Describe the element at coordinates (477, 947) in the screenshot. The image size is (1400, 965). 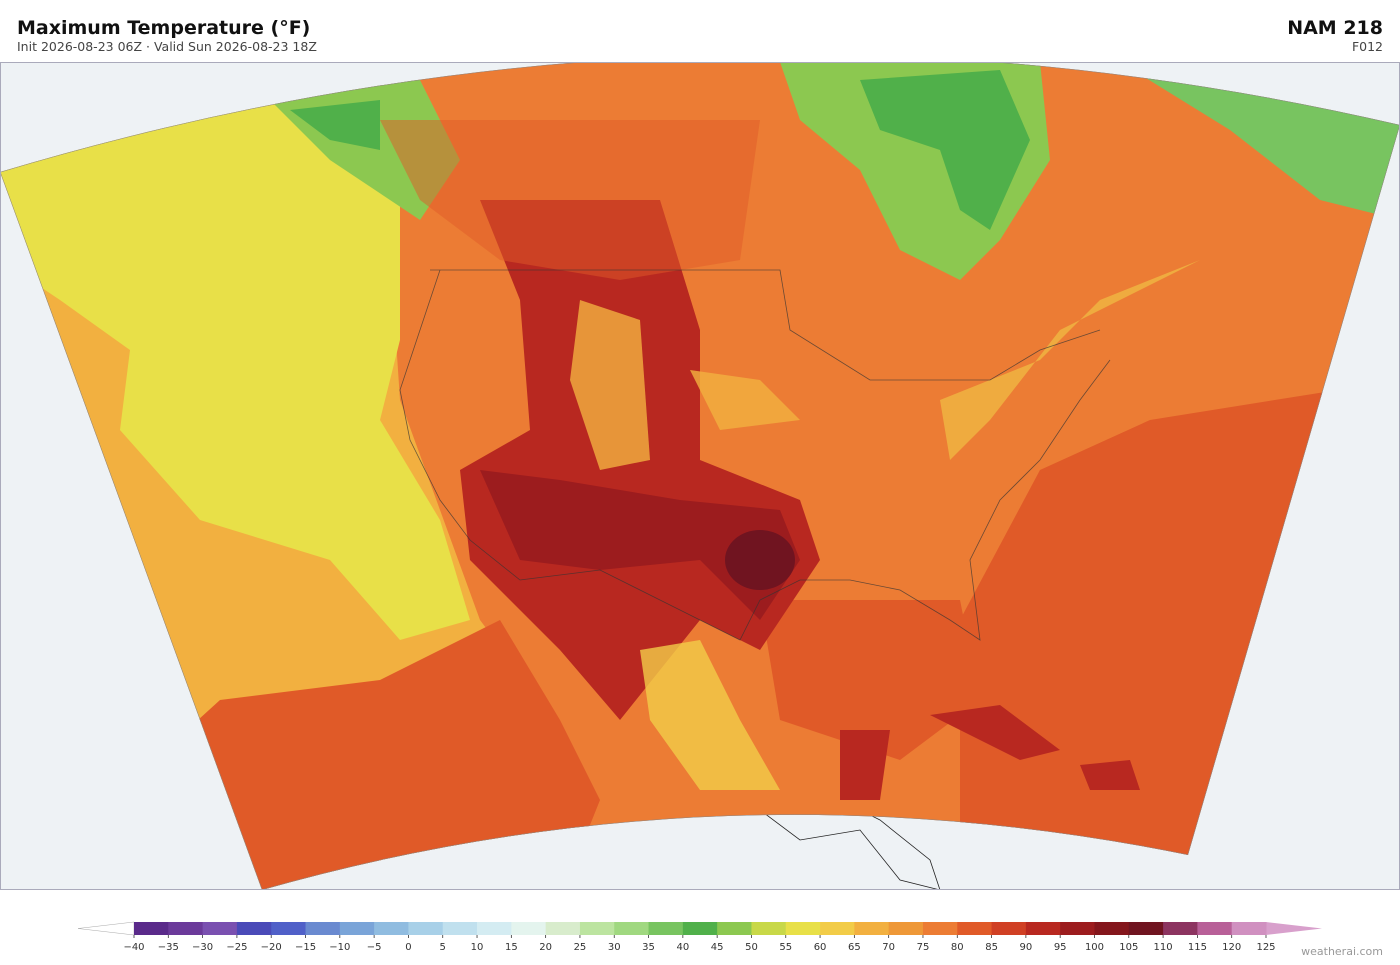
I see `colorbar-tick-label: 10` at that location.